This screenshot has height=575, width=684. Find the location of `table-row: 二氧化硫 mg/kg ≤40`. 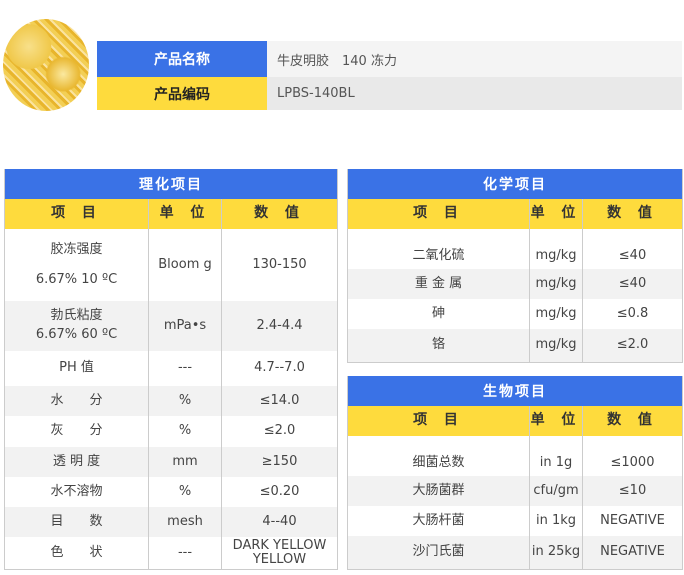

table-row: 二氧化硫 mg/kg ≤40 is located at coordinates (515, 249).